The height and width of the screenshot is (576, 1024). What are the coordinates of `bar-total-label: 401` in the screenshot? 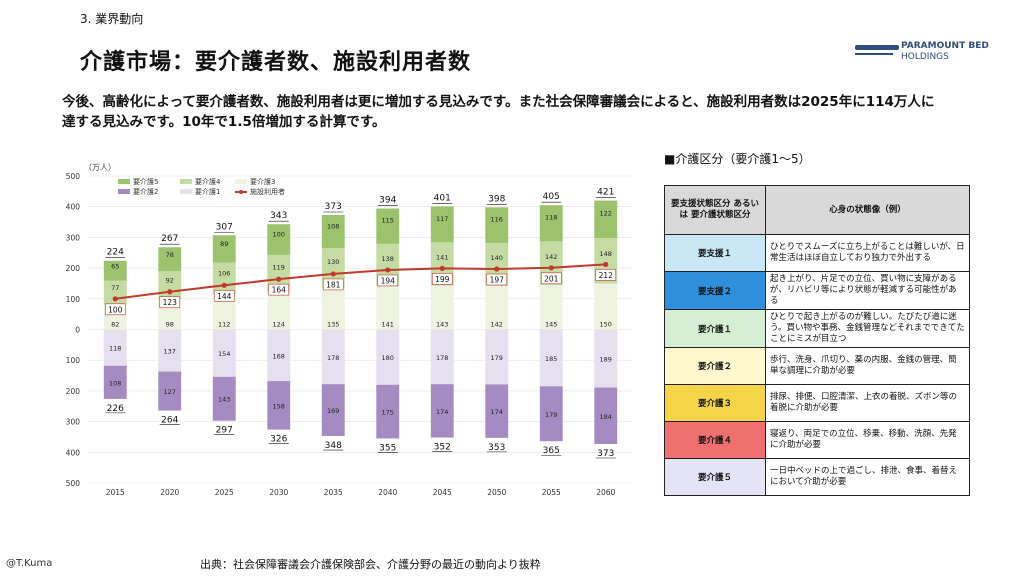 It's located at (442, 198).